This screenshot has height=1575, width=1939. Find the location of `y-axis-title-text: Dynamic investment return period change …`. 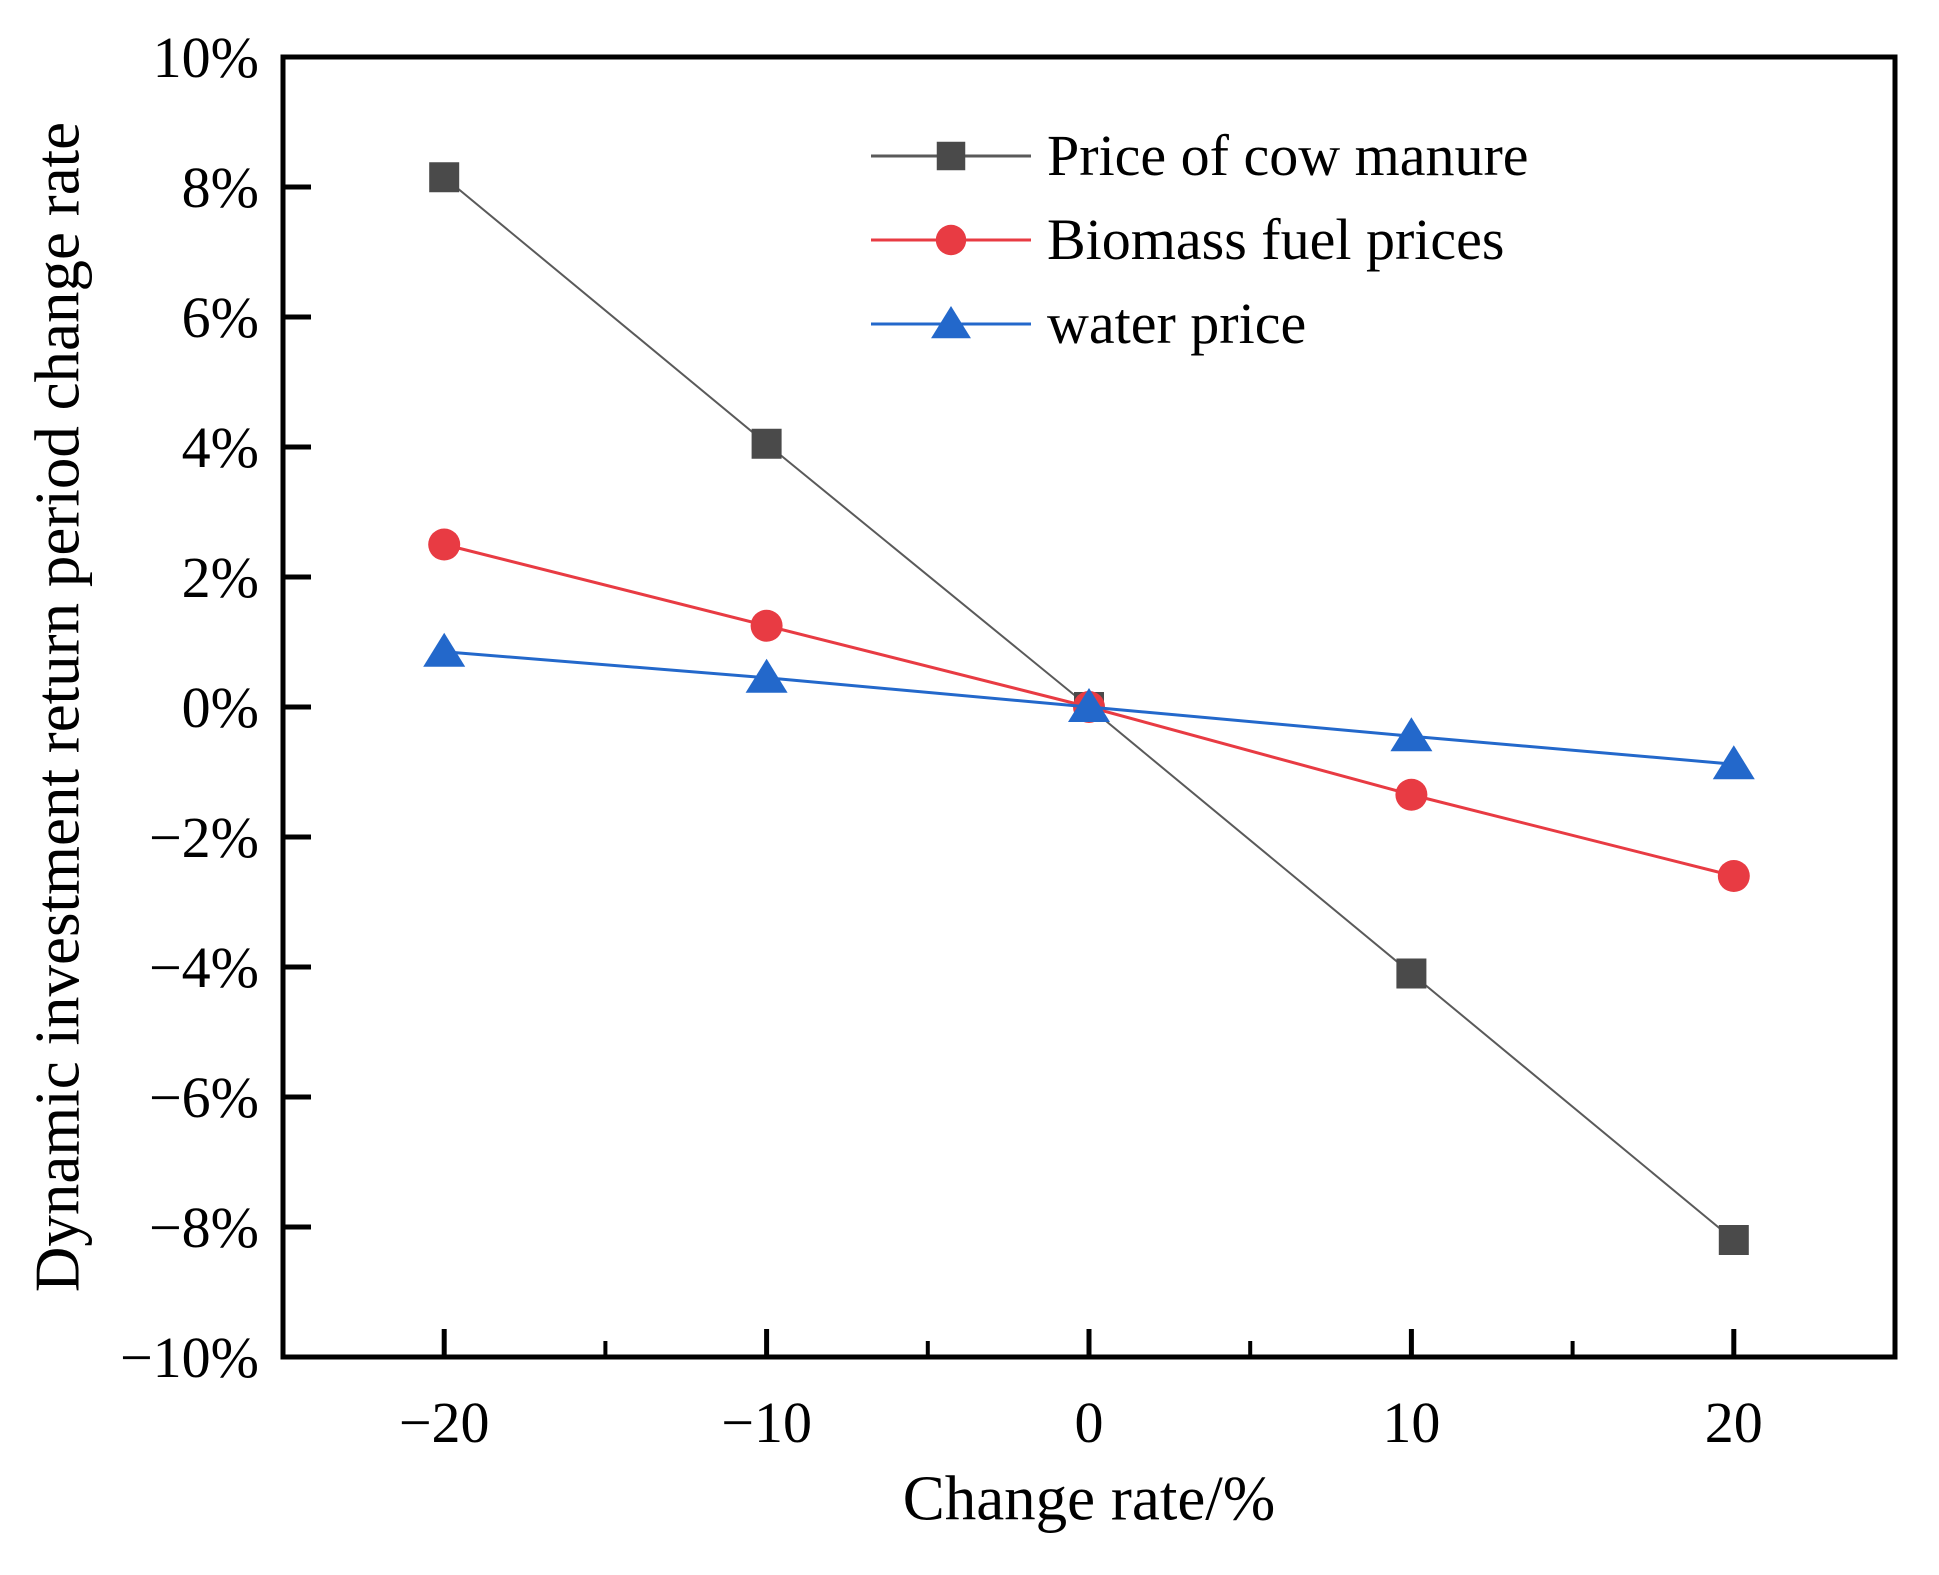

y-axis-title-text: Dynamic investment return period change … is located at coordinates (57, 707).